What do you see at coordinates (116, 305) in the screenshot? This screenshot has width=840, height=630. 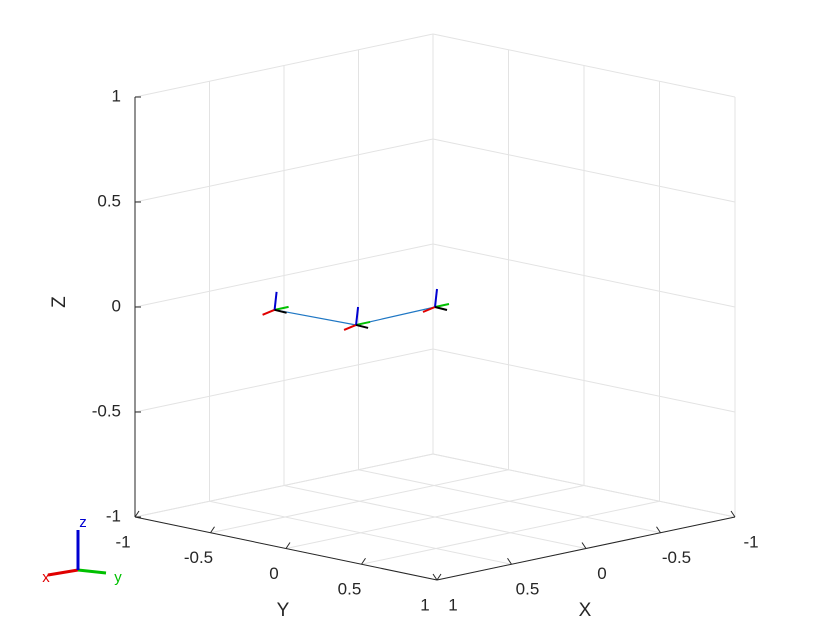 I see `z-tick-label: 0` at bounding box center [116, 305].